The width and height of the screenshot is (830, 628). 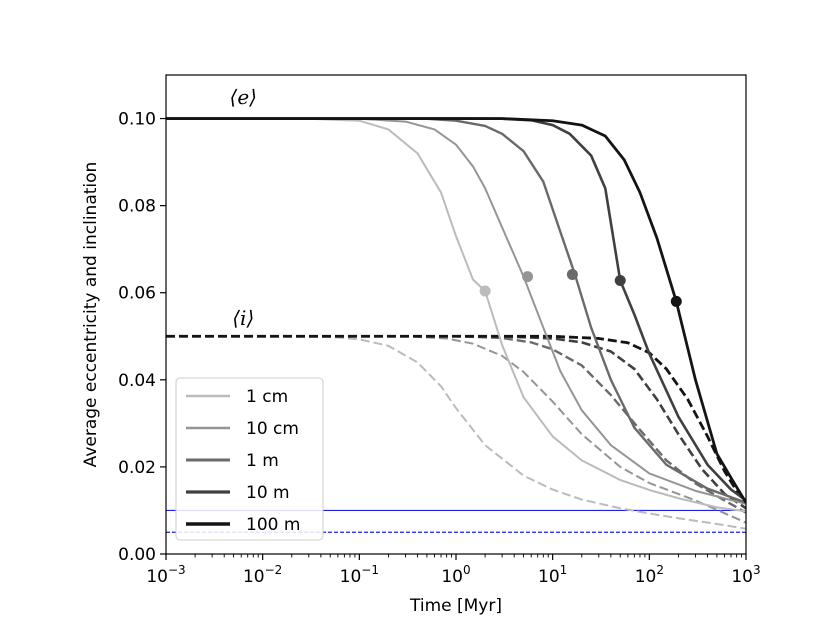 What do you see at coordinates (620, 281) in the screenshot?
I see `marker-point-10m` at bounding box center [620, 281].